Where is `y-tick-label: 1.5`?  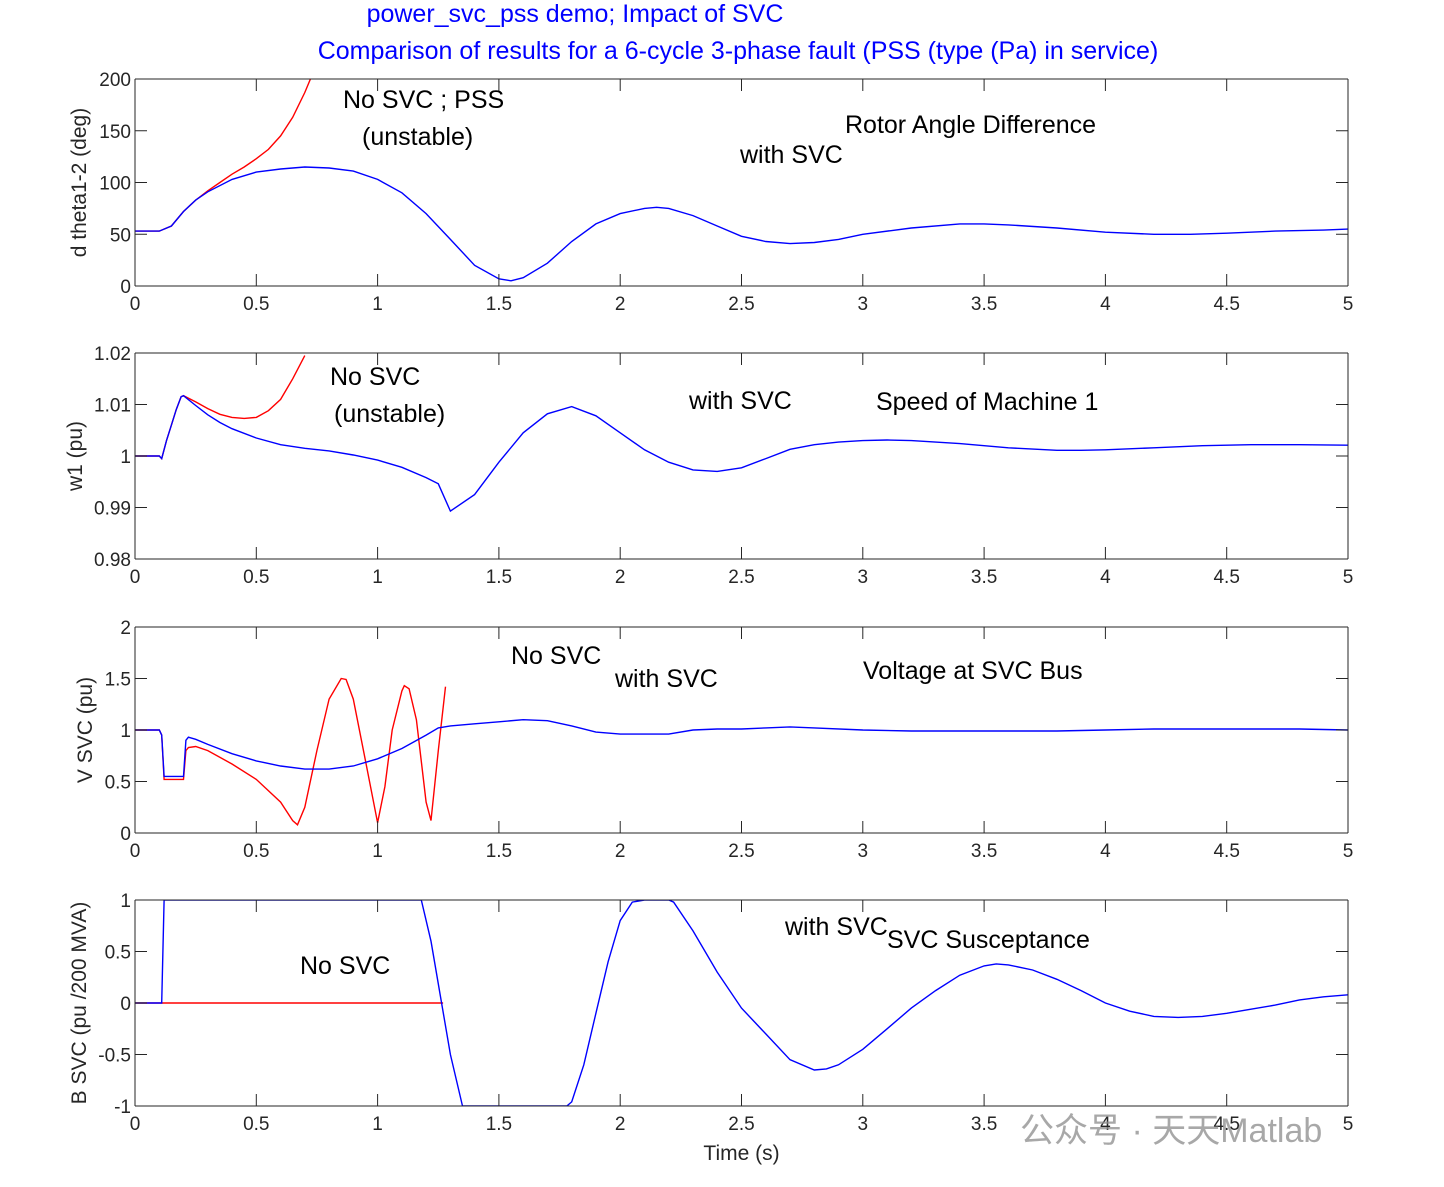 y-tick-label: 1.5 is located at coordinates (118, 680).